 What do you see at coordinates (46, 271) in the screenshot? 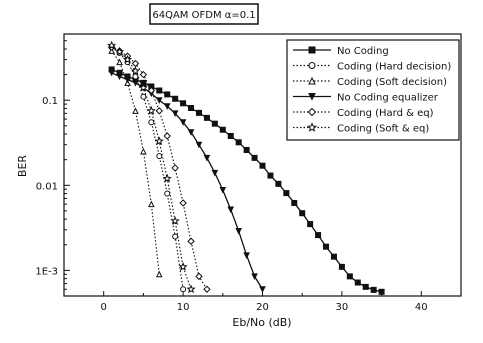
I see `y-tick-label: 1E-3` at bounding box center [46, 271].